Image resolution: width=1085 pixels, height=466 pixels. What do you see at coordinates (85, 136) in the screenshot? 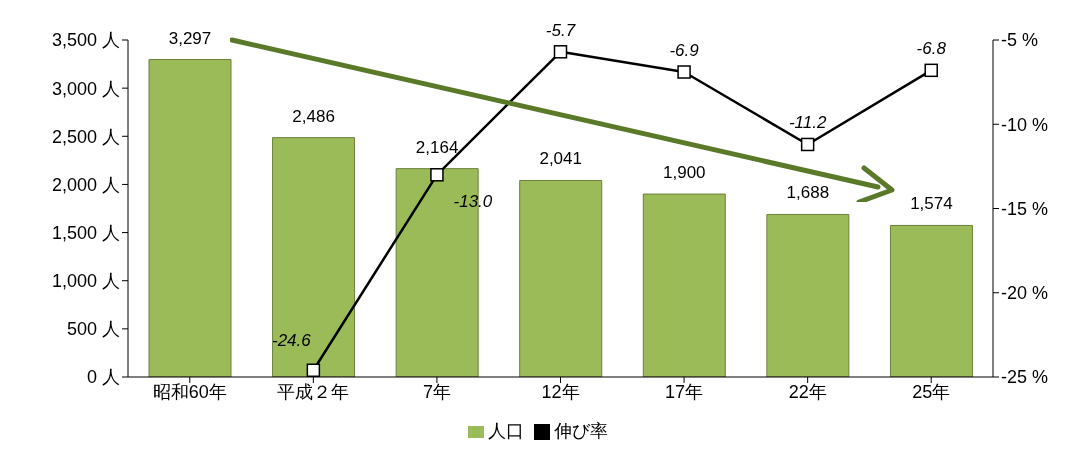
I see `y-tick-label: 2,500 人` at bounding box center [85, 136].